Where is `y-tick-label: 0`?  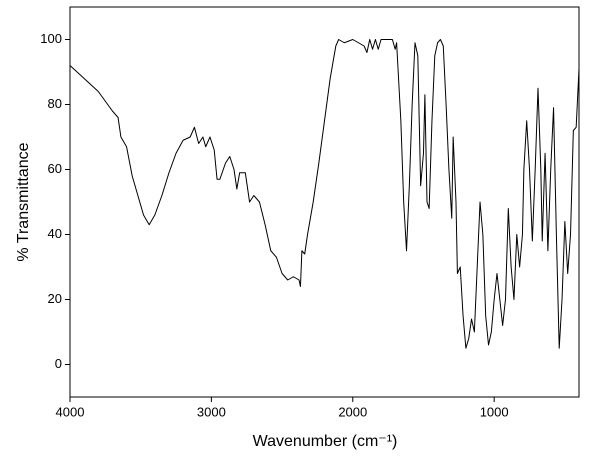
y-tick-label: 0 is located at coordinates (58, 363).